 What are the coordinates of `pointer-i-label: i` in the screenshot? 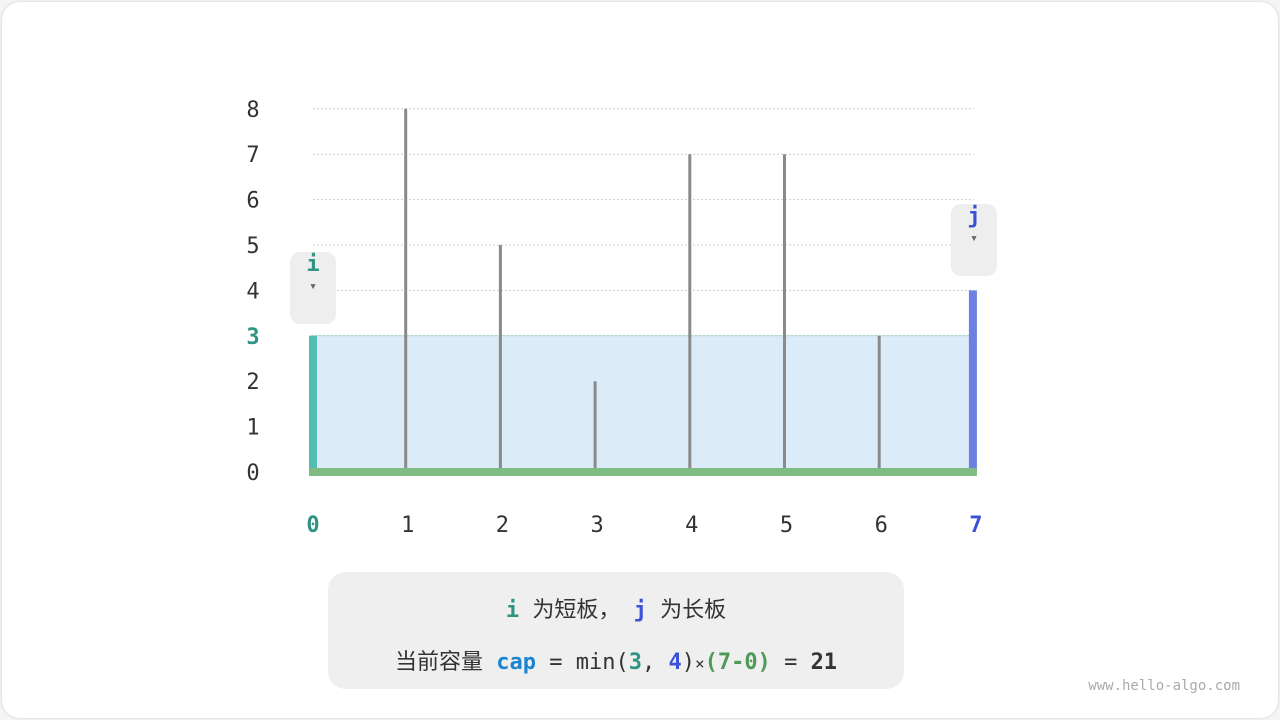 It's located at (313, 264).